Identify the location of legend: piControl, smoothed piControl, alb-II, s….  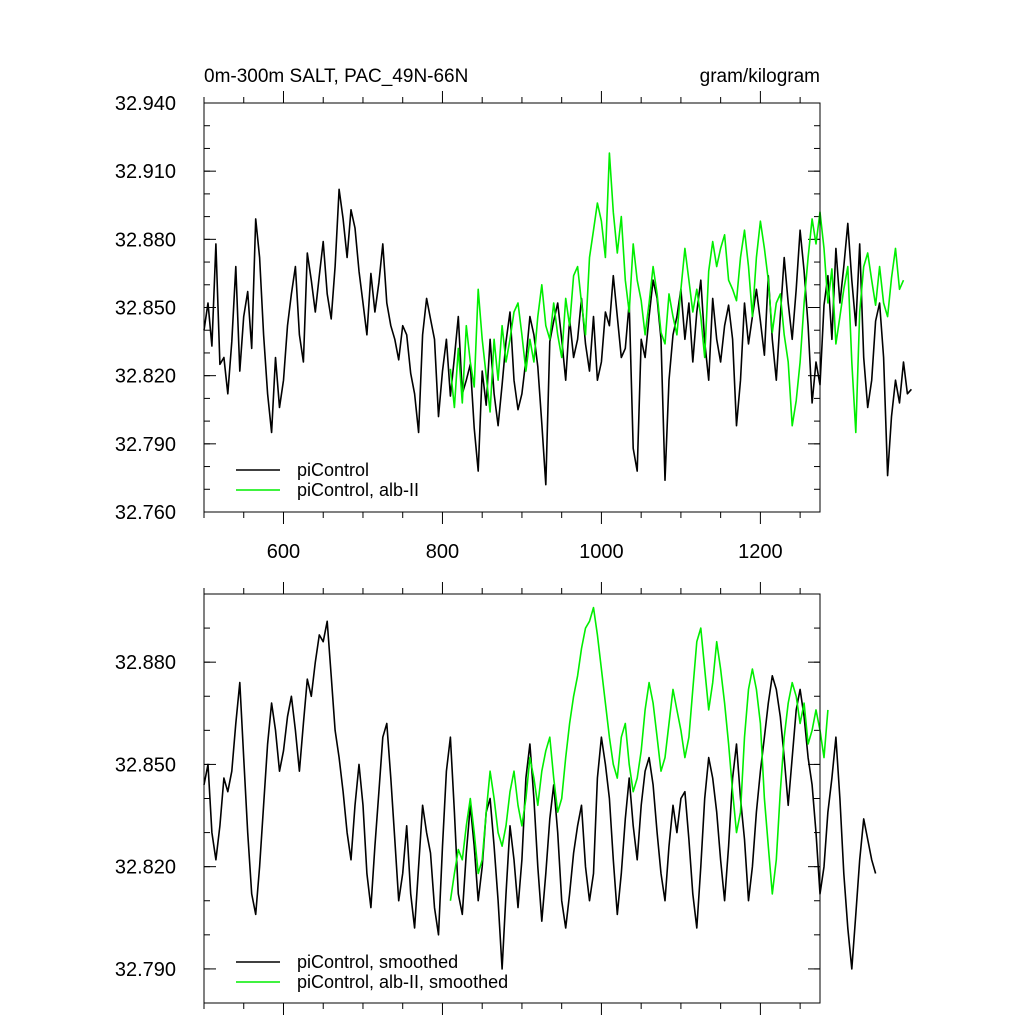
(372, 972).